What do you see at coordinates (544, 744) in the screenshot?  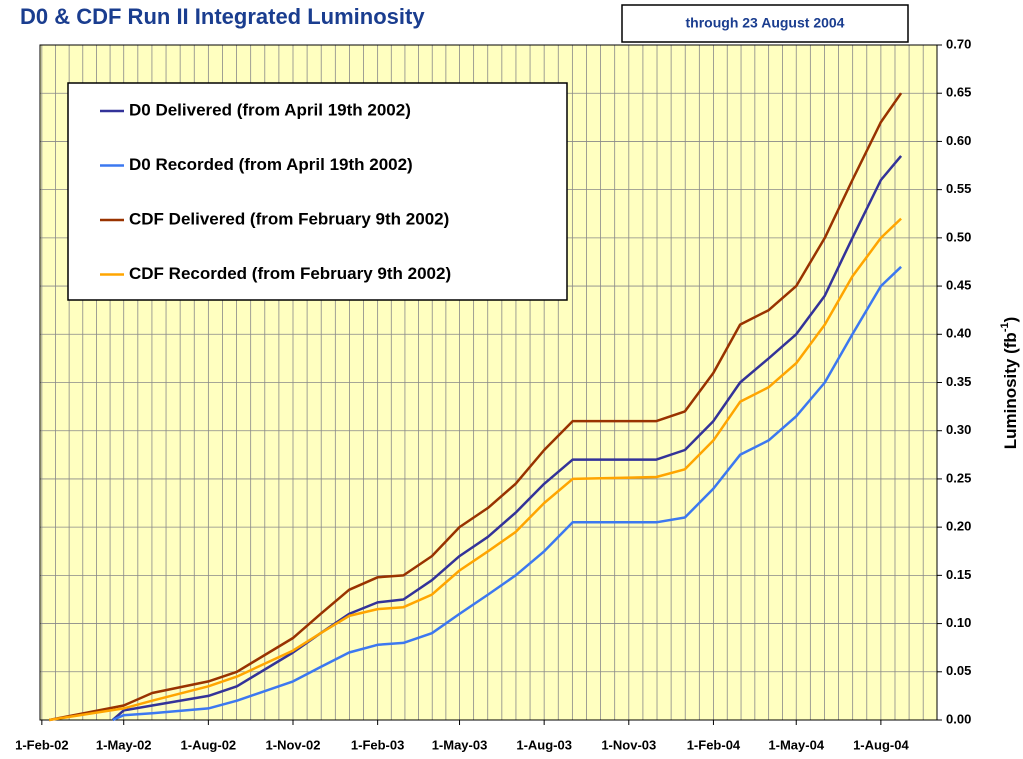 I see `x-tick-label: 1-Aug-03` at bounding box center [544, 744].